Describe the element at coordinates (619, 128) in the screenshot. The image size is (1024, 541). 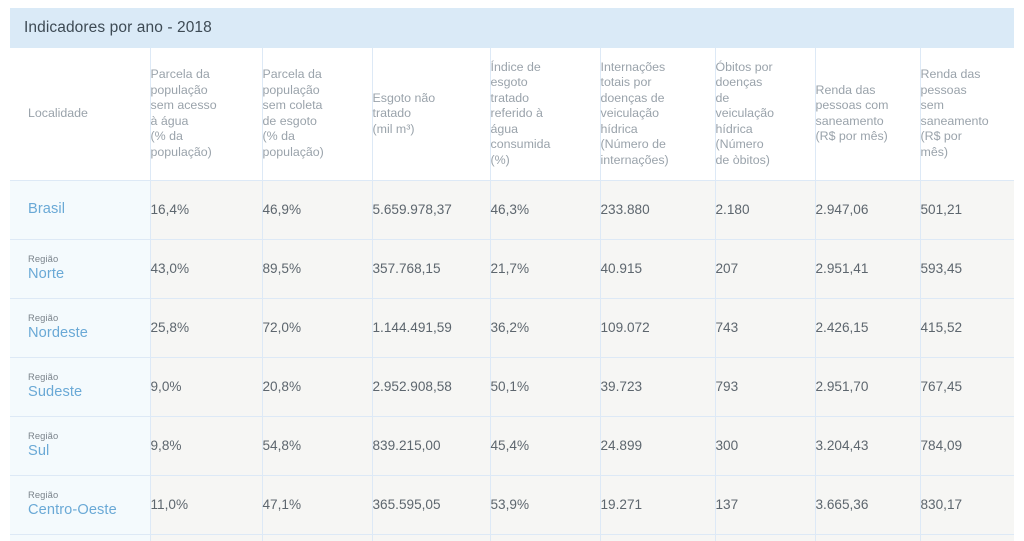
I see `header-line: hídrica` at that location.